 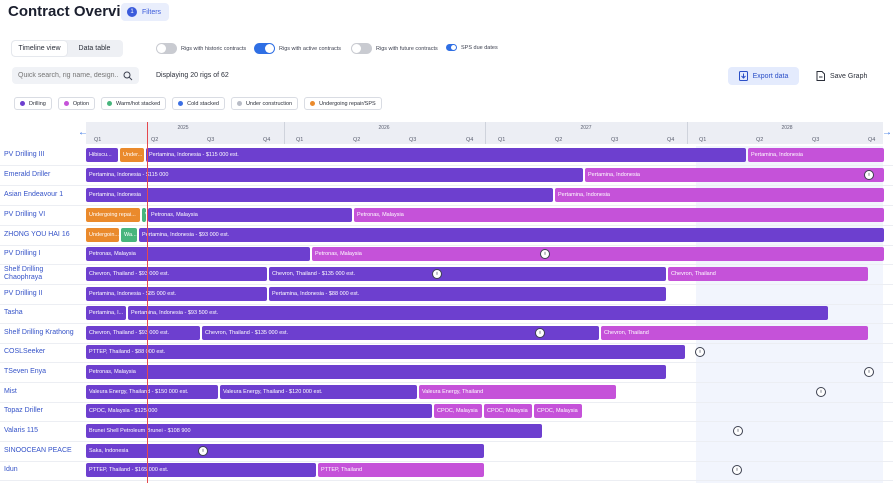 I want to click on rig-name-link: TSeven Enya, so click(x=25, y=371).